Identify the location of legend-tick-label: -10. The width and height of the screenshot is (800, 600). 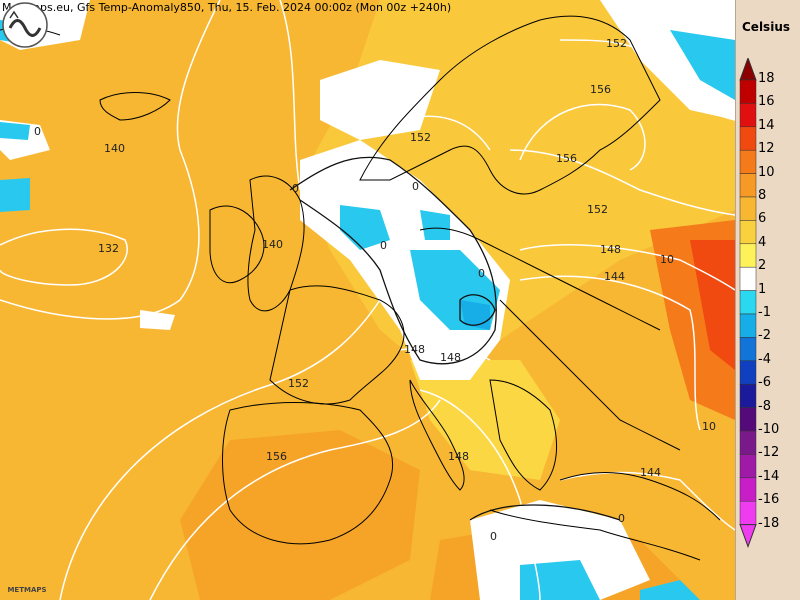
(769, 429).